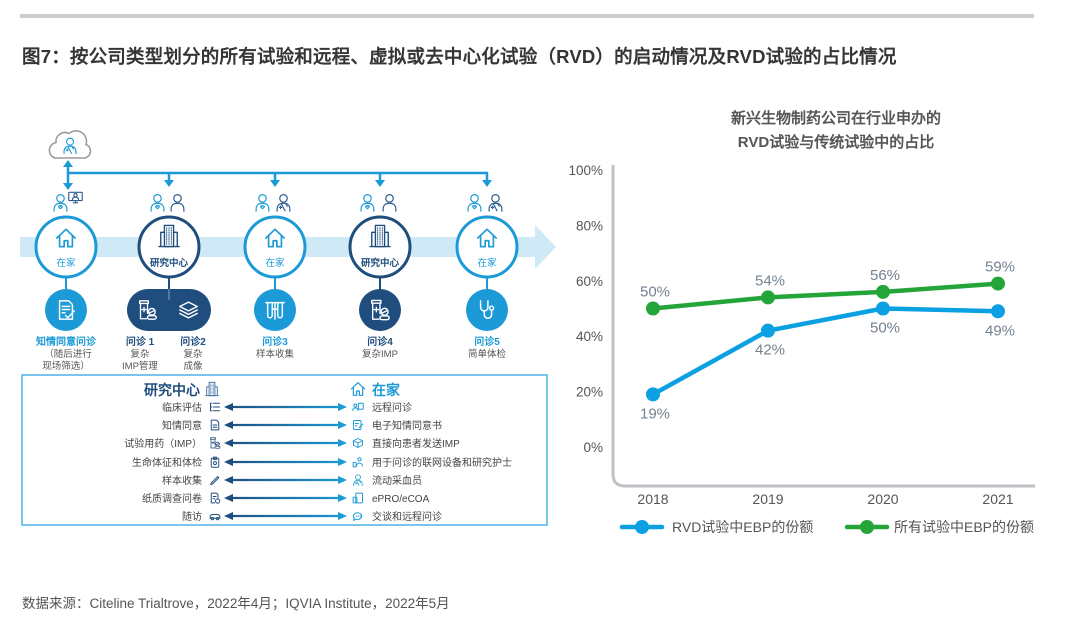 The height and width of the screenshot is (629, 1080). Describe the element at coordinates (140, 366) in the screenshot. I see `visit-detail: IMP管理` at that location.